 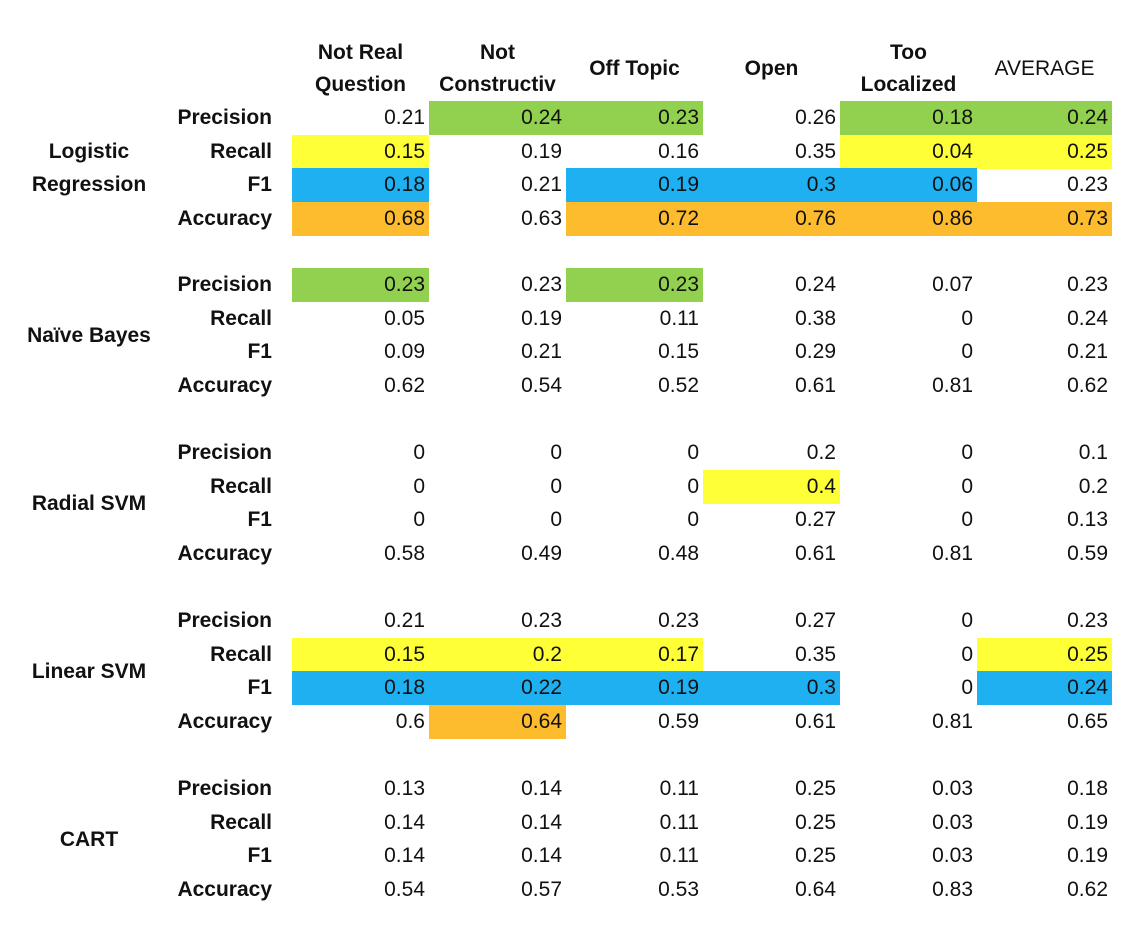 I want to click on table-cell: 0.15, so click(x=678, y=352).